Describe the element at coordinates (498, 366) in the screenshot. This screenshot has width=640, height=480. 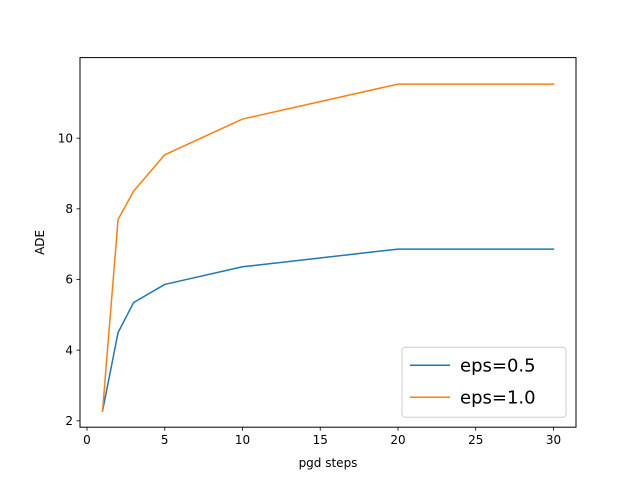
I see `legend-label-1: eps=0.5` at that location.